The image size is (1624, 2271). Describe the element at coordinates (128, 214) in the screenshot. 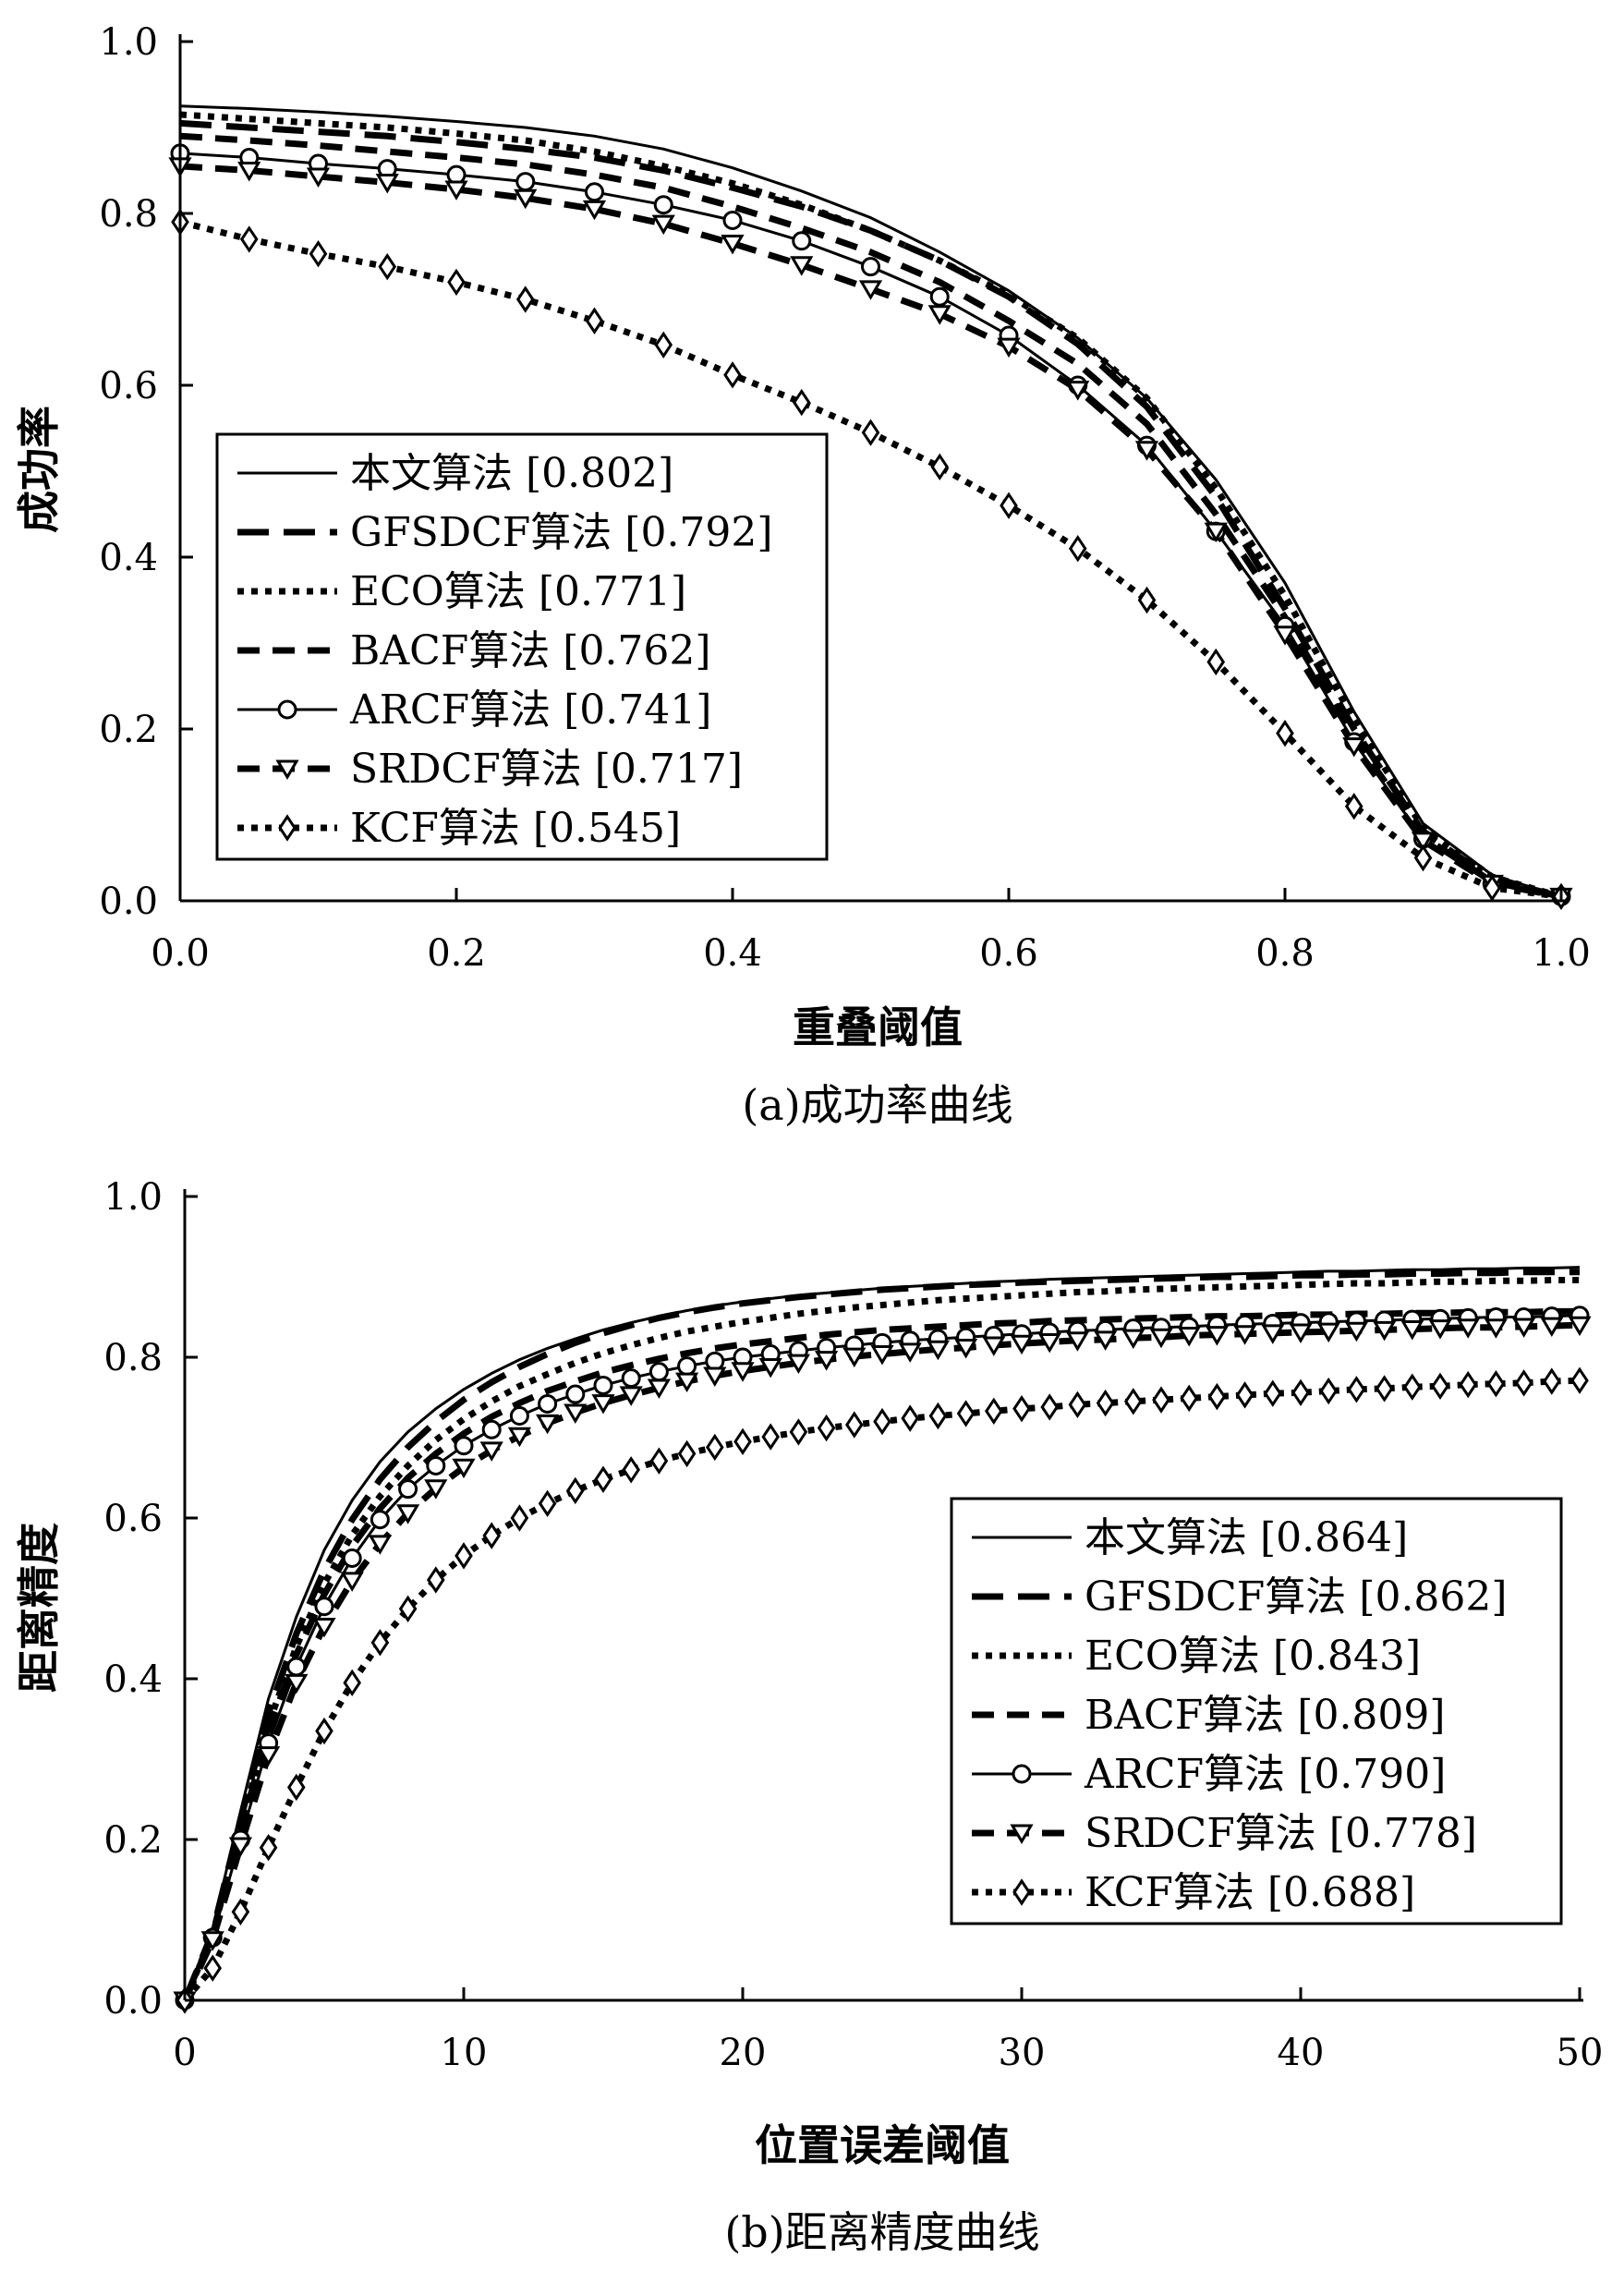

I see `y-tick-label: 0.8` at that location.